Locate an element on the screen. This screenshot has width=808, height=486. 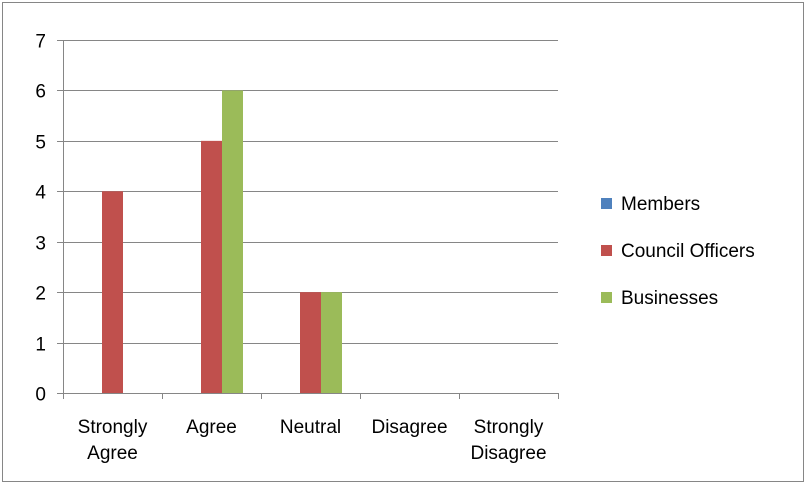
y-tick-label: 3 is located at coordinates (40, 244).